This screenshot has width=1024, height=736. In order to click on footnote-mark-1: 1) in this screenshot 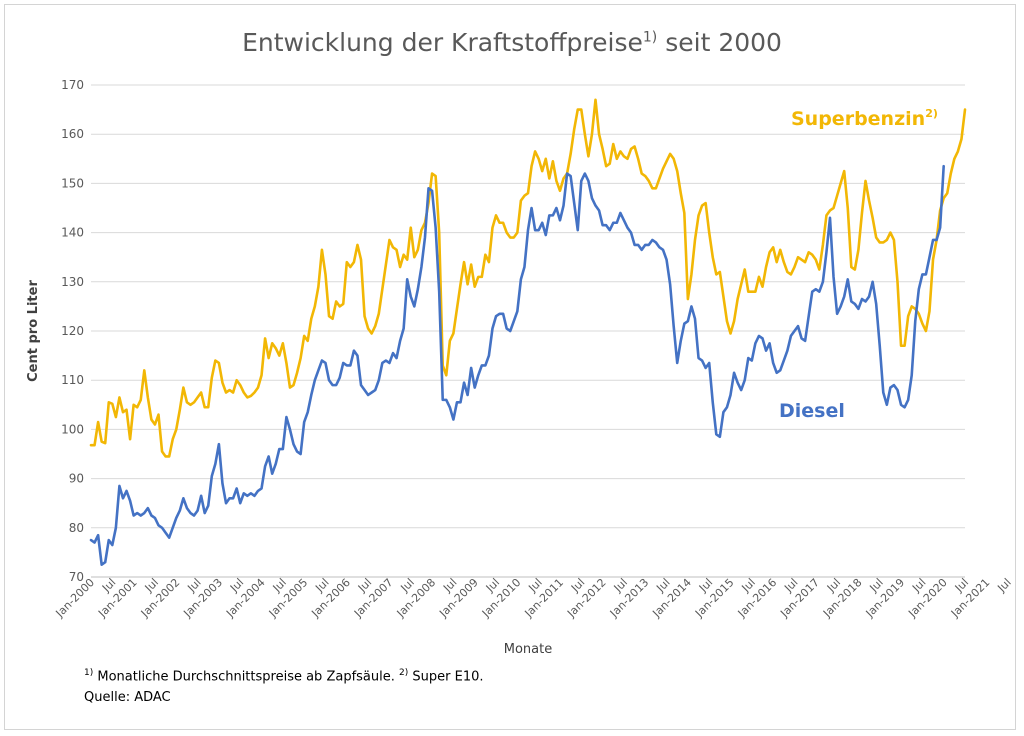, I will do `click(89, 673)`.